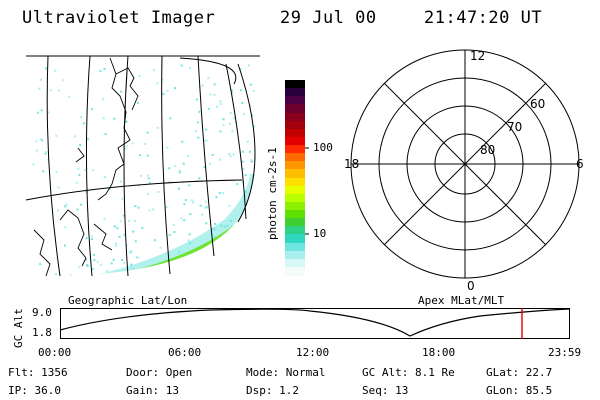  I want to click on status-door: Door: Open, so click(159, 372).